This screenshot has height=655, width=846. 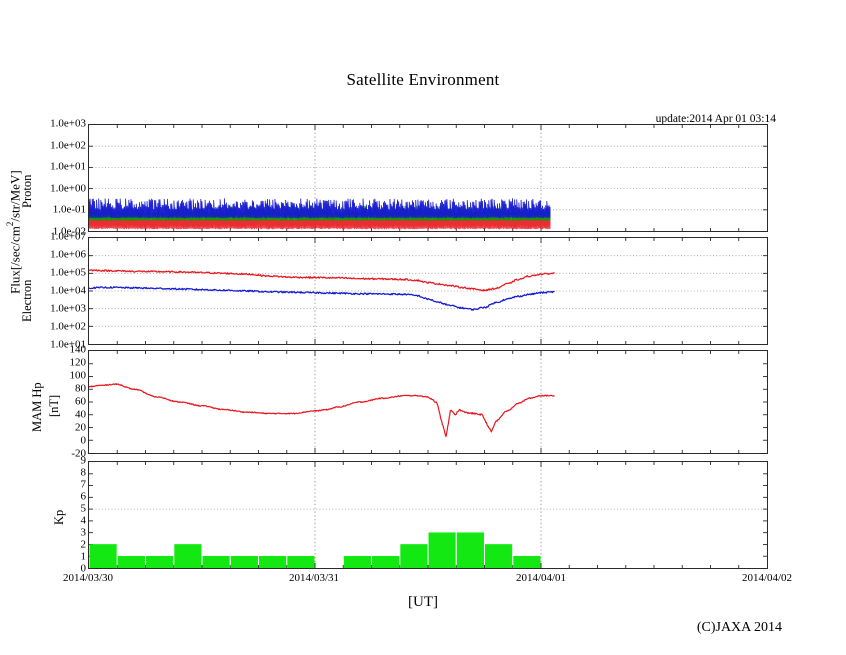 I want to click on ytick: 1.0e-02, so click(x=69, y=231).